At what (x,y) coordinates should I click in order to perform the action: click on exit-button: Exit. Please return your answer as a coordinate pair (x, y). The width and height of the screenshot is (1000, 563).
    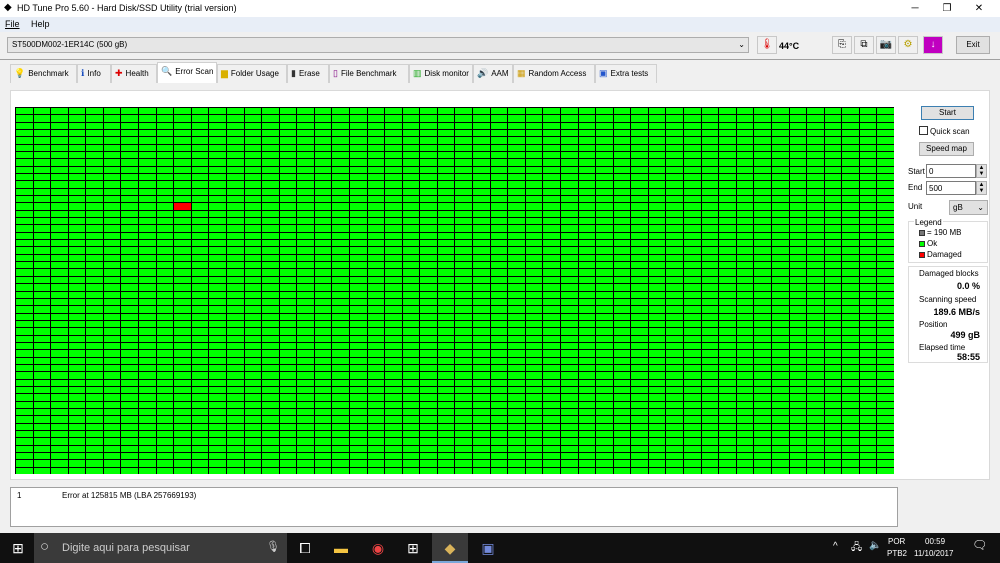
    Looking at the image, I should click on (973, 45).